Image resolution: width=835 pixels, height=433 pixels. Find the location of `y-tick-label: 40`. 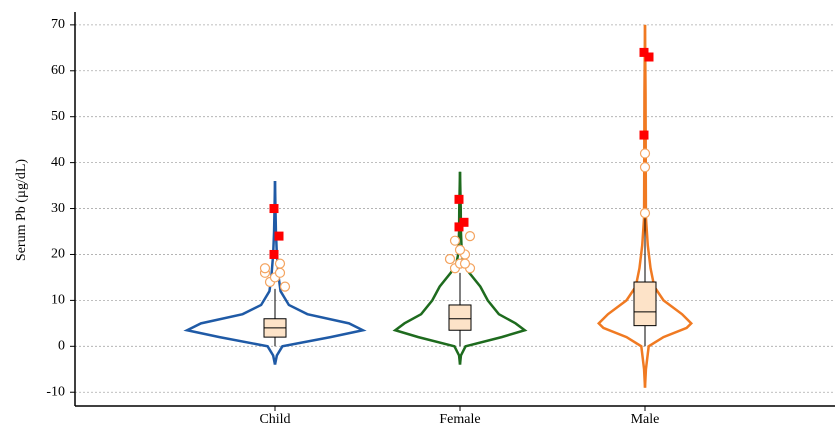

y-tick-label: 40 is located at coordinates (58, 162).